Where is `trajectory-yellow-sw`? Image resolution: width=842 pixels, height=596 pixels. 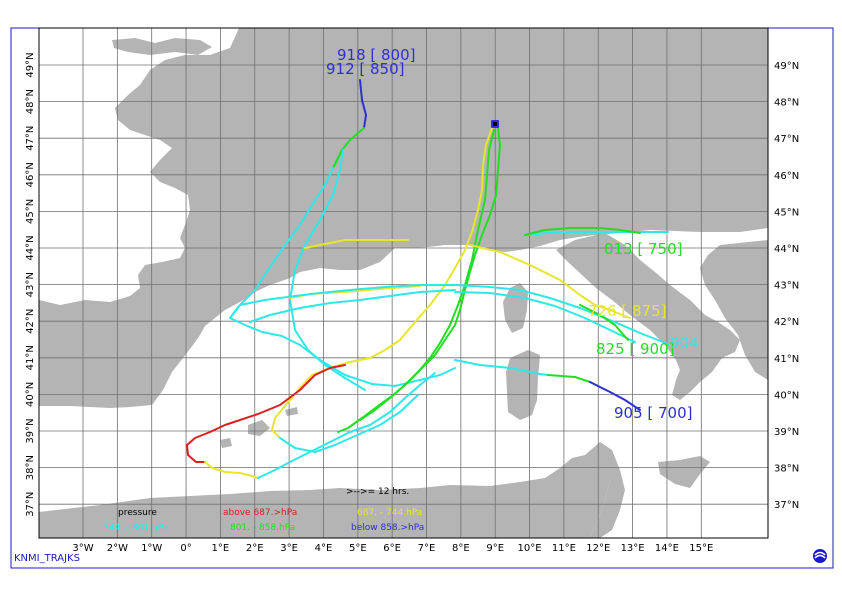 trajectory-yellow-sw is located at coordinates (231, 470).